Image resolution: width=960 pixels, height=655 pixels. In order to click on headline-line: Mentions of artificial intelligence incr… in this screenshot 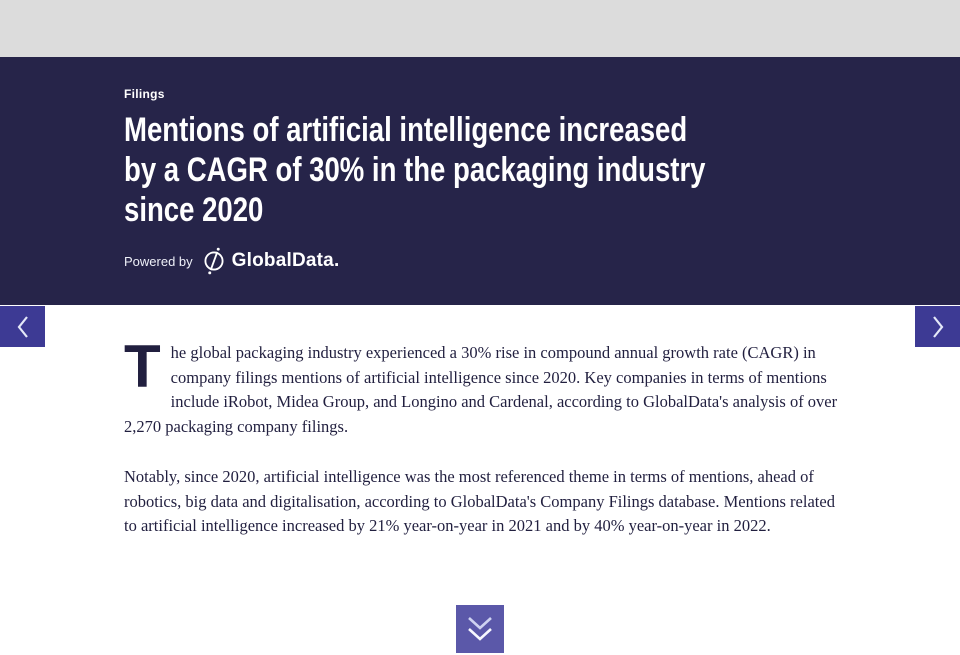, I will do `click(406, 130)`.